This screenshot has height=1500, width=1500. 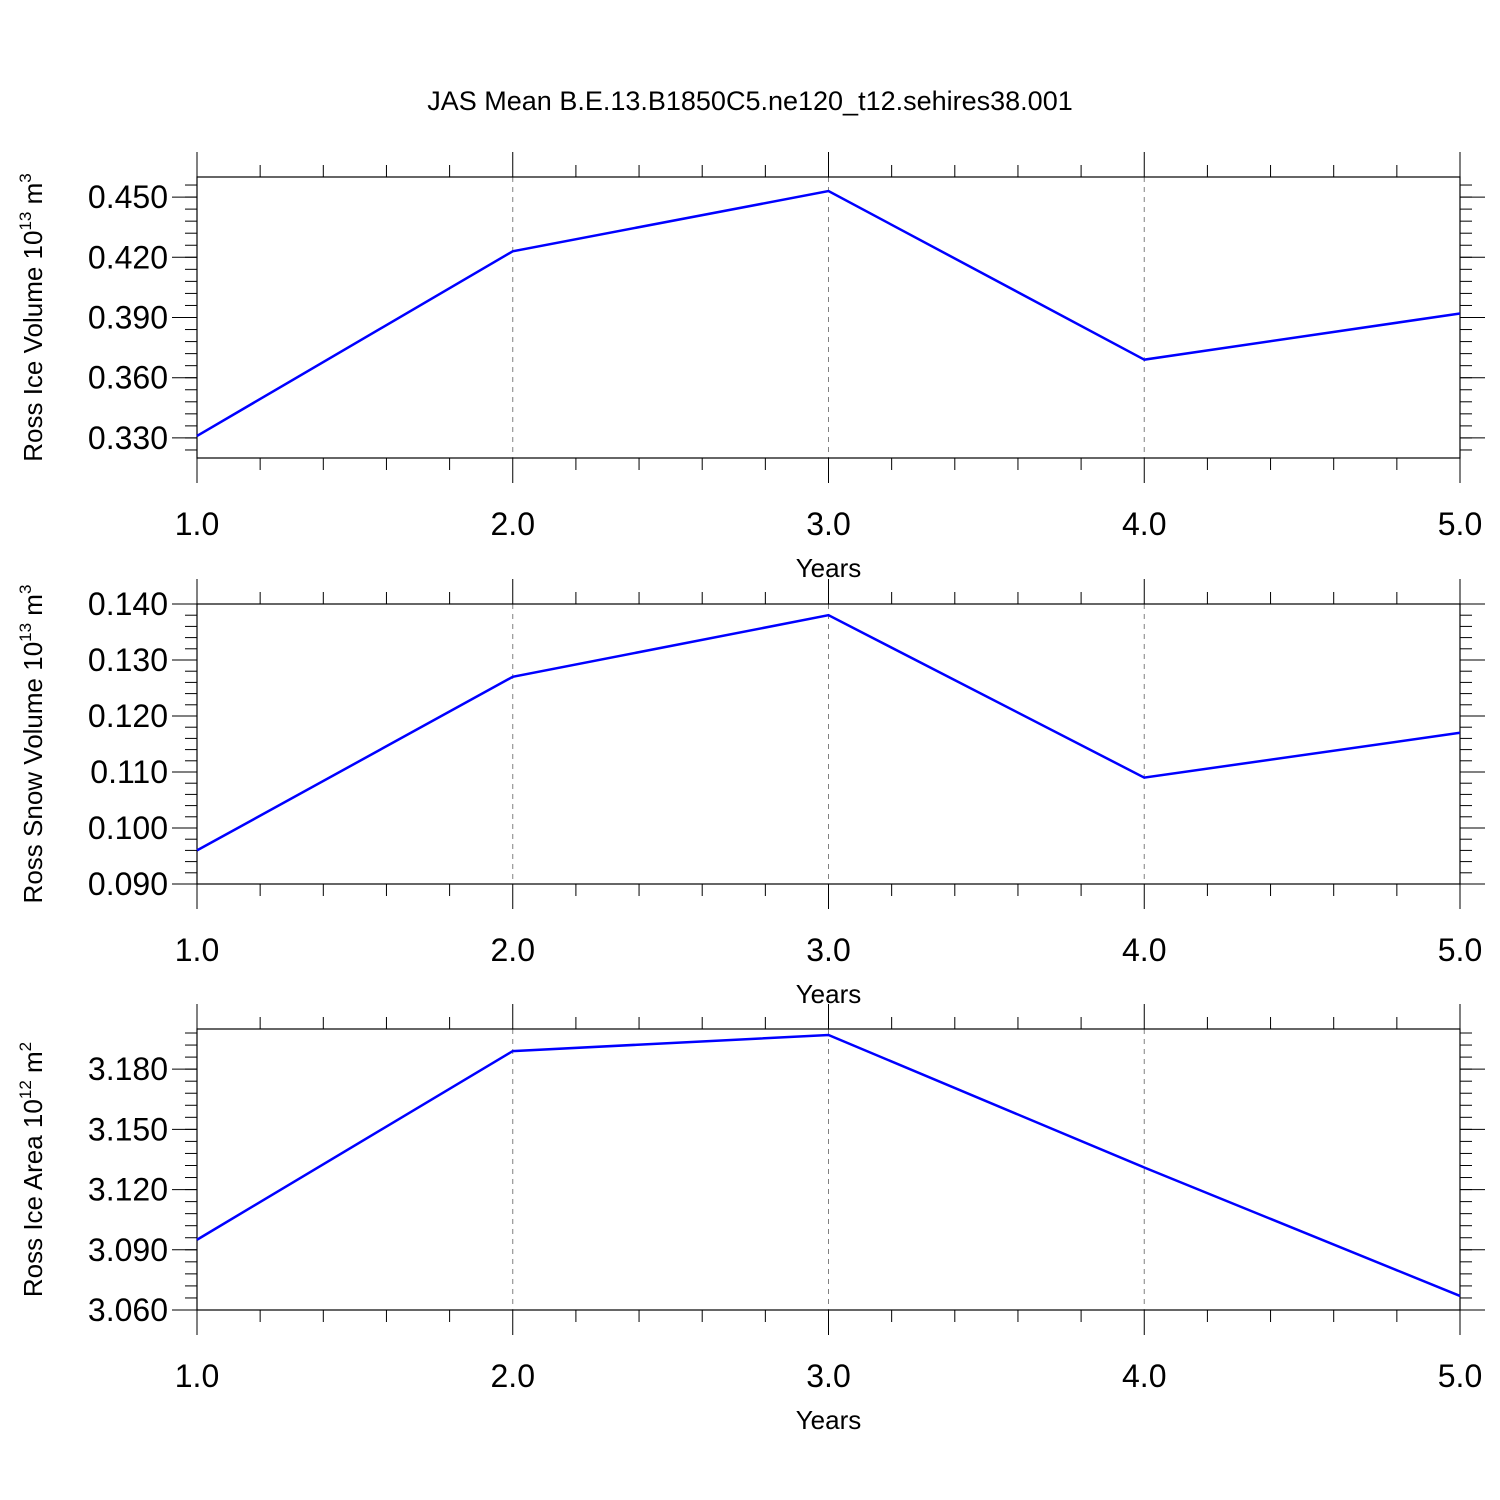 I want to click on y-tick-label: 0.090, so click(x=128, y=884).